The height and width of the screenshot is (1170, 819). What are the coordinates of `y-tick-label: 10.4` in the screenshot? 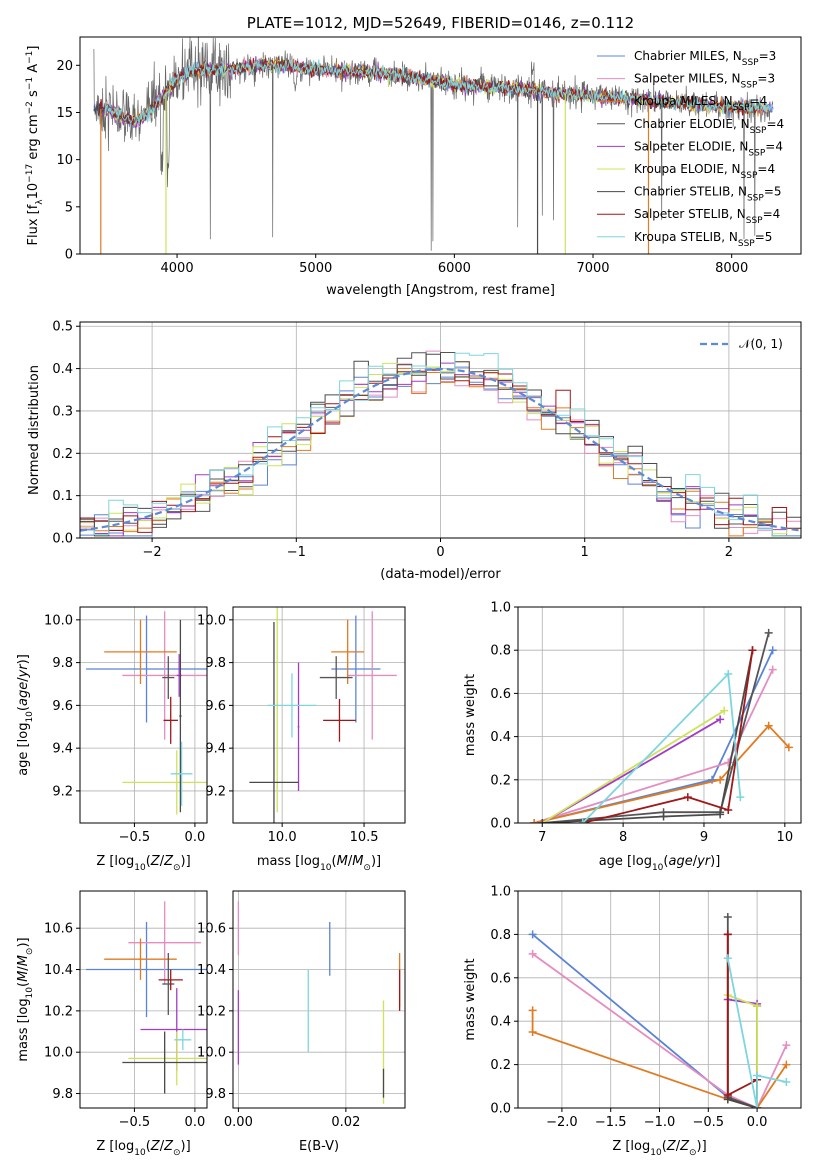 It's located at (211, 970).